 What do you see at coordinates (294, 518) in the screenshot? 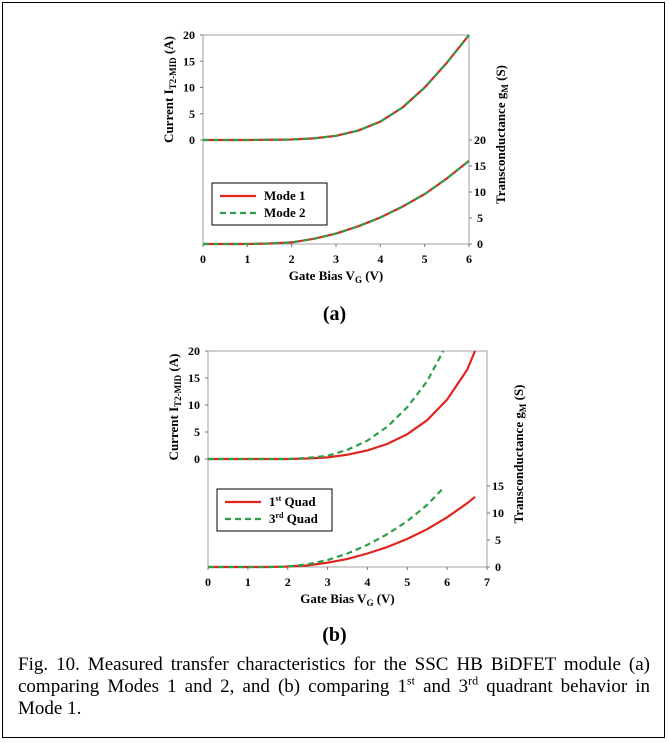
I see `legend-label: 3rd Quad` at bounding box center [294, 518].